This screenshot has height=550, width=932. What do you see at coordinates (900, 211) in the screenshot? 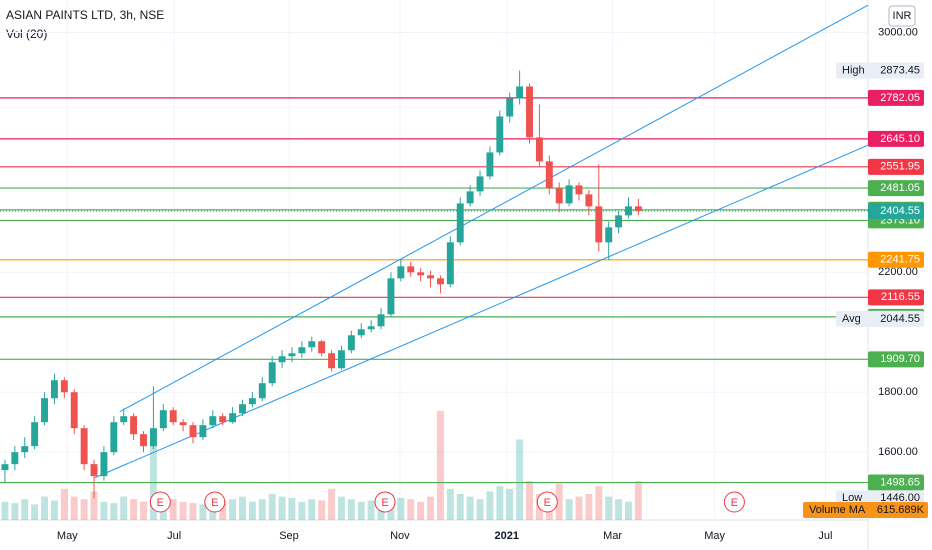
I see `last-price-value: 2404.55` at bounding box center [900, 211].